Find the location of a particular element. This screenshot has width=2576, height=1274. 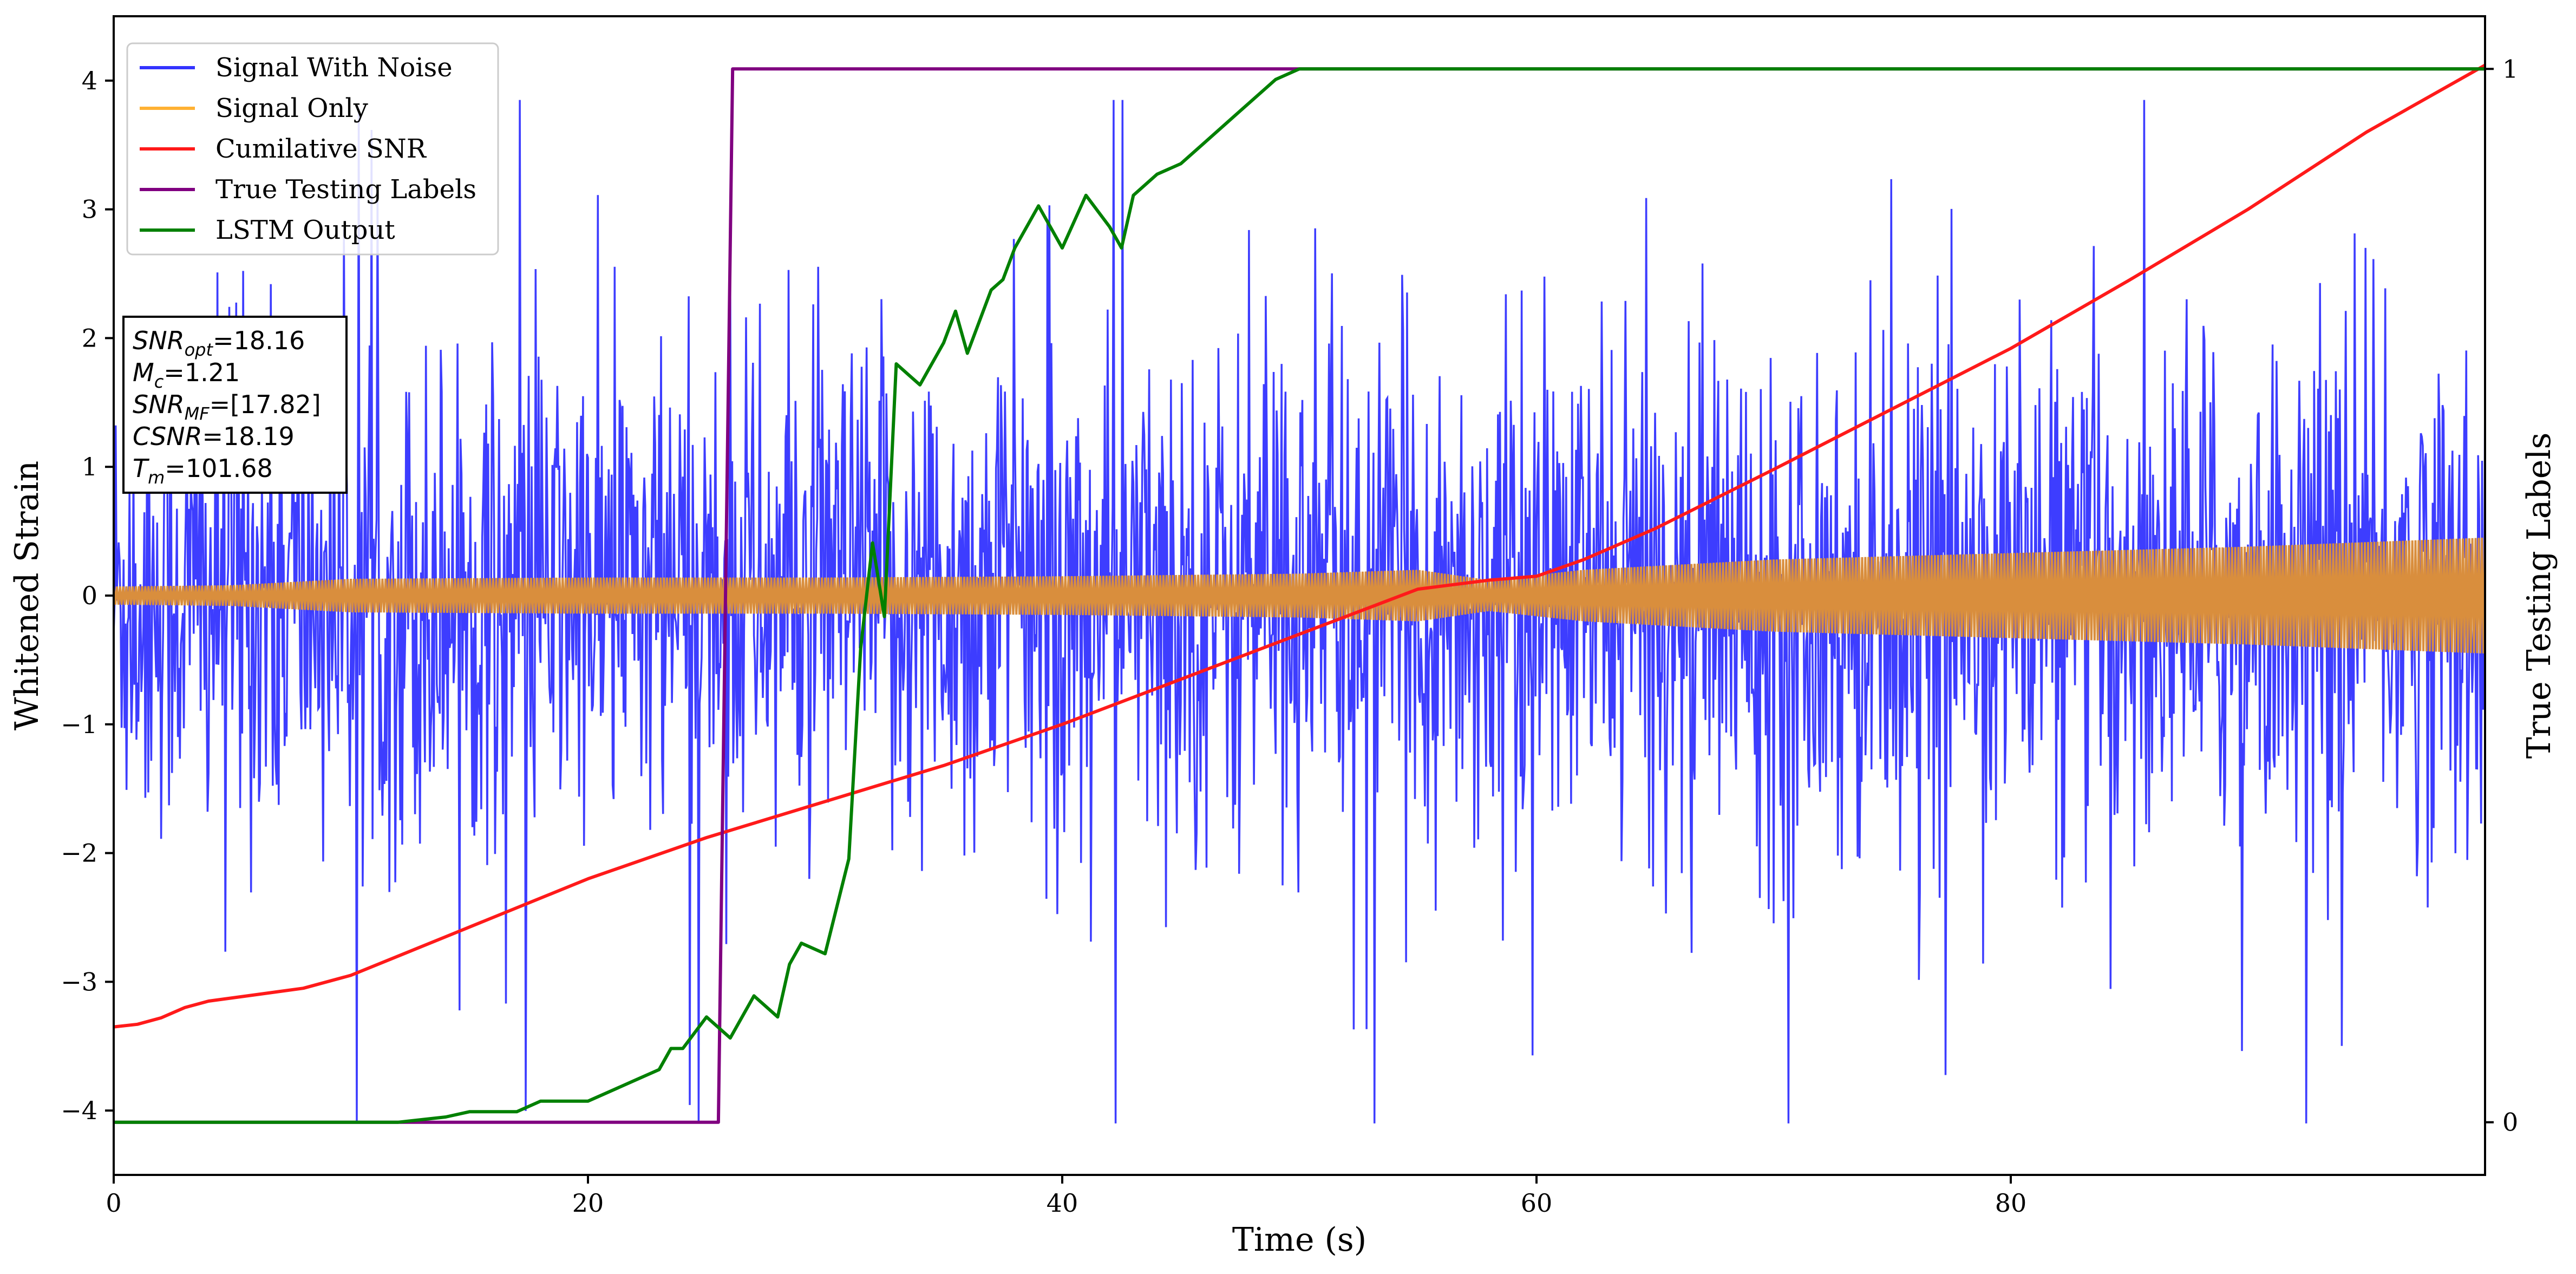

y-tick-label: −2 is located at coordinates (79, 853).